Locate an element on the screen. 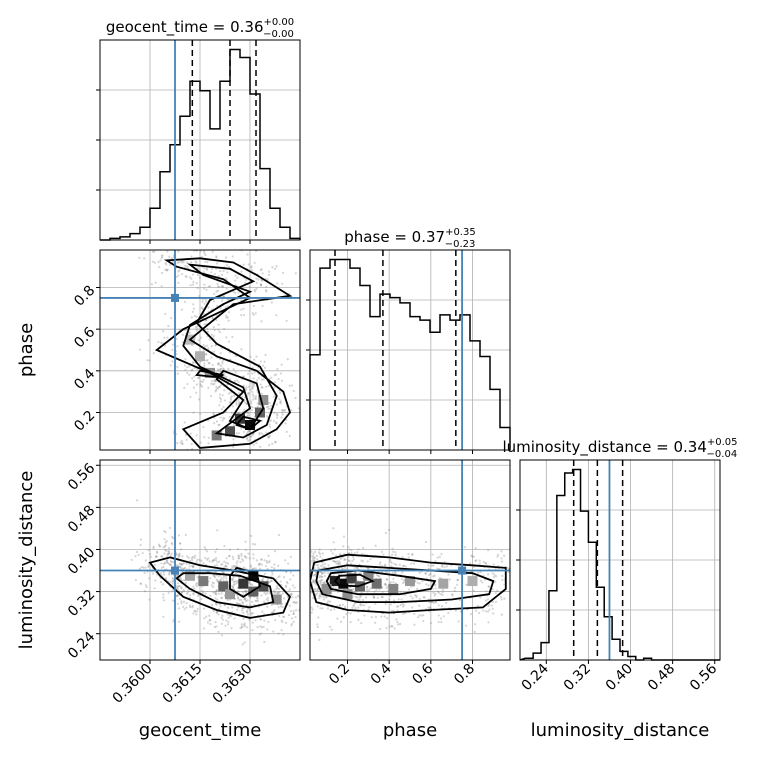 This screenshot has height=760, width=760. y-tick-label-phase: 0.6 is located at coordinates (84, 337).